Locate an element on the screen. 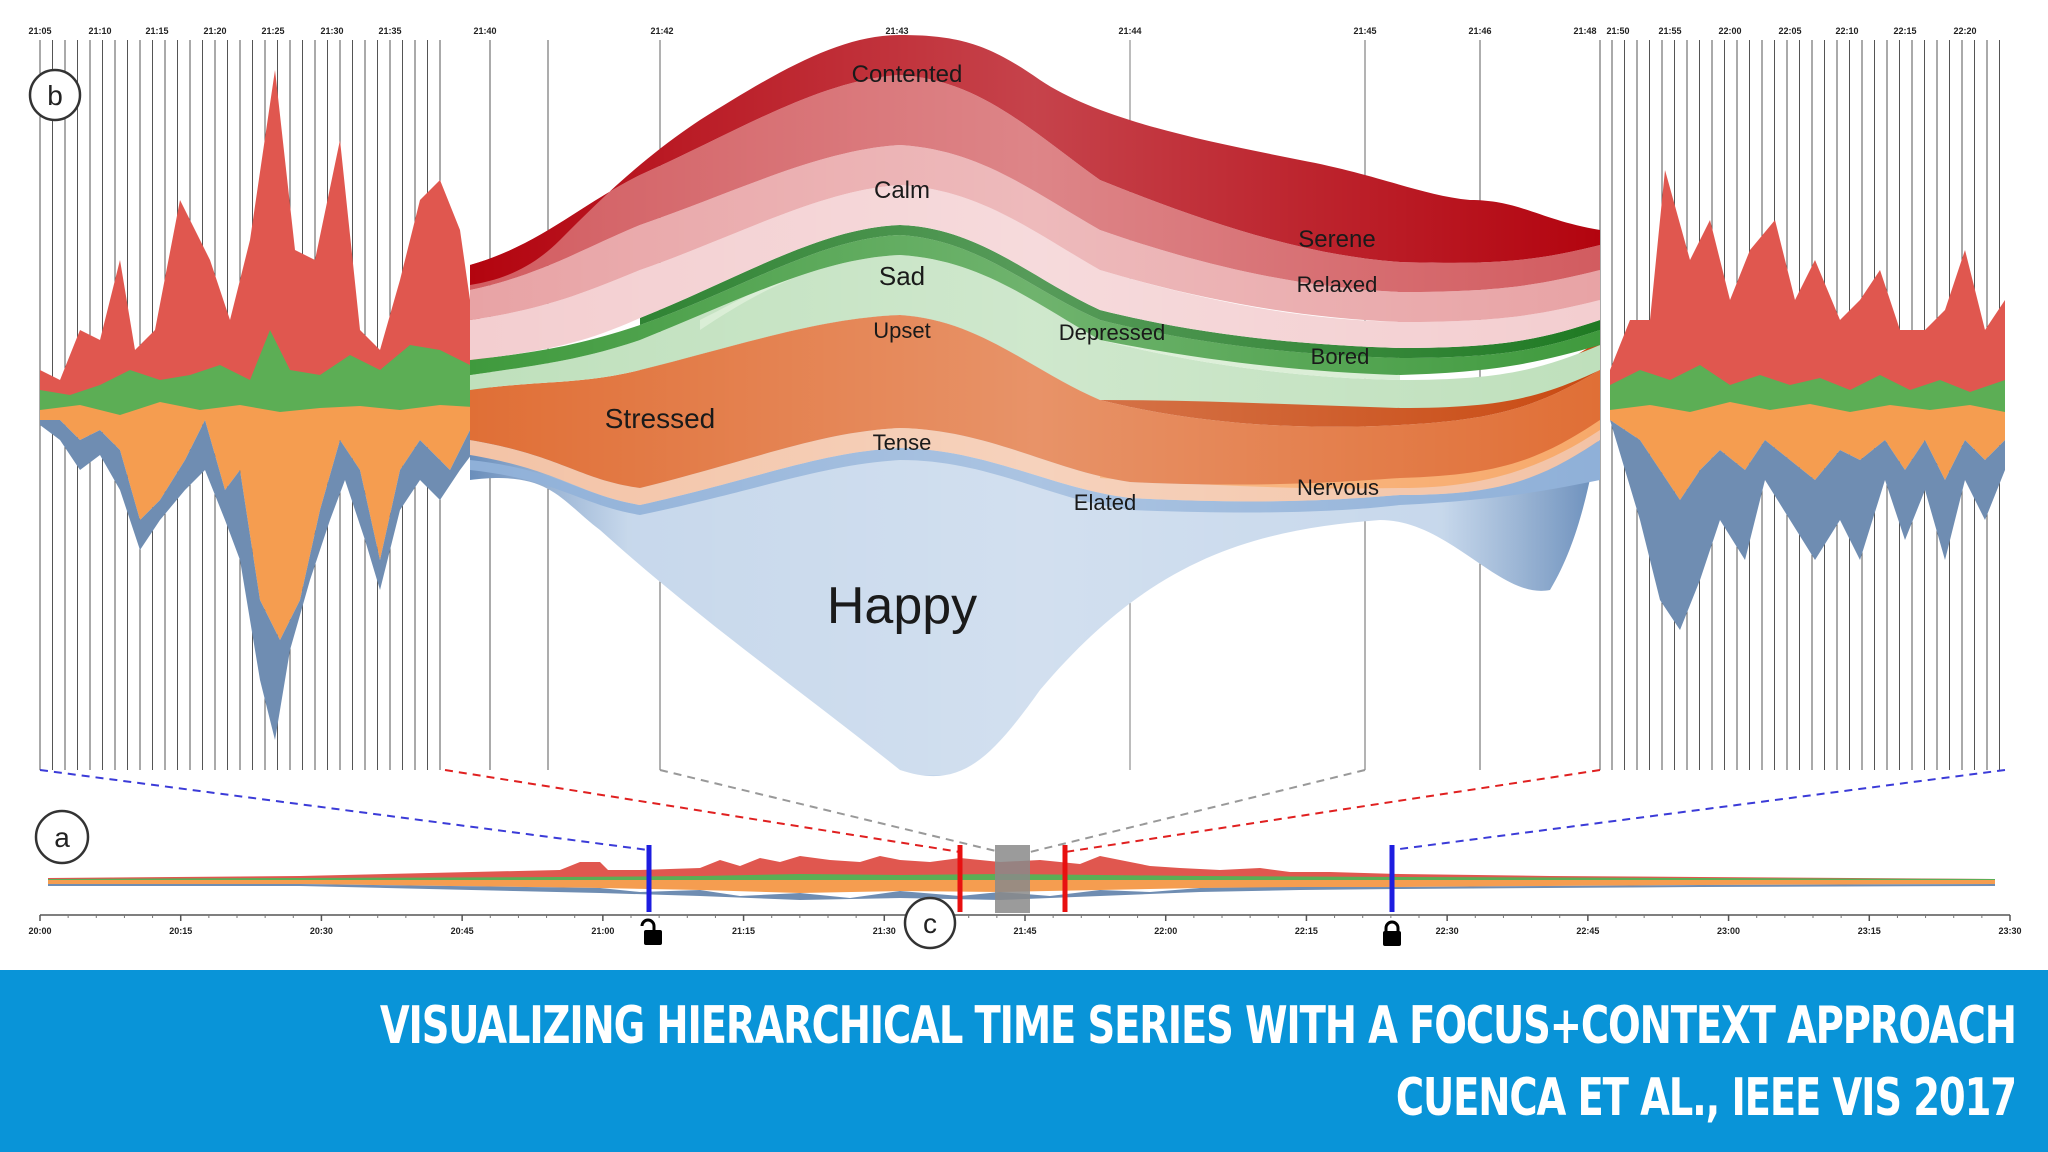 This screenshot has height=1152, width=2048. focus-tick-label: 21:44 is located at coordinates (1129, 31).